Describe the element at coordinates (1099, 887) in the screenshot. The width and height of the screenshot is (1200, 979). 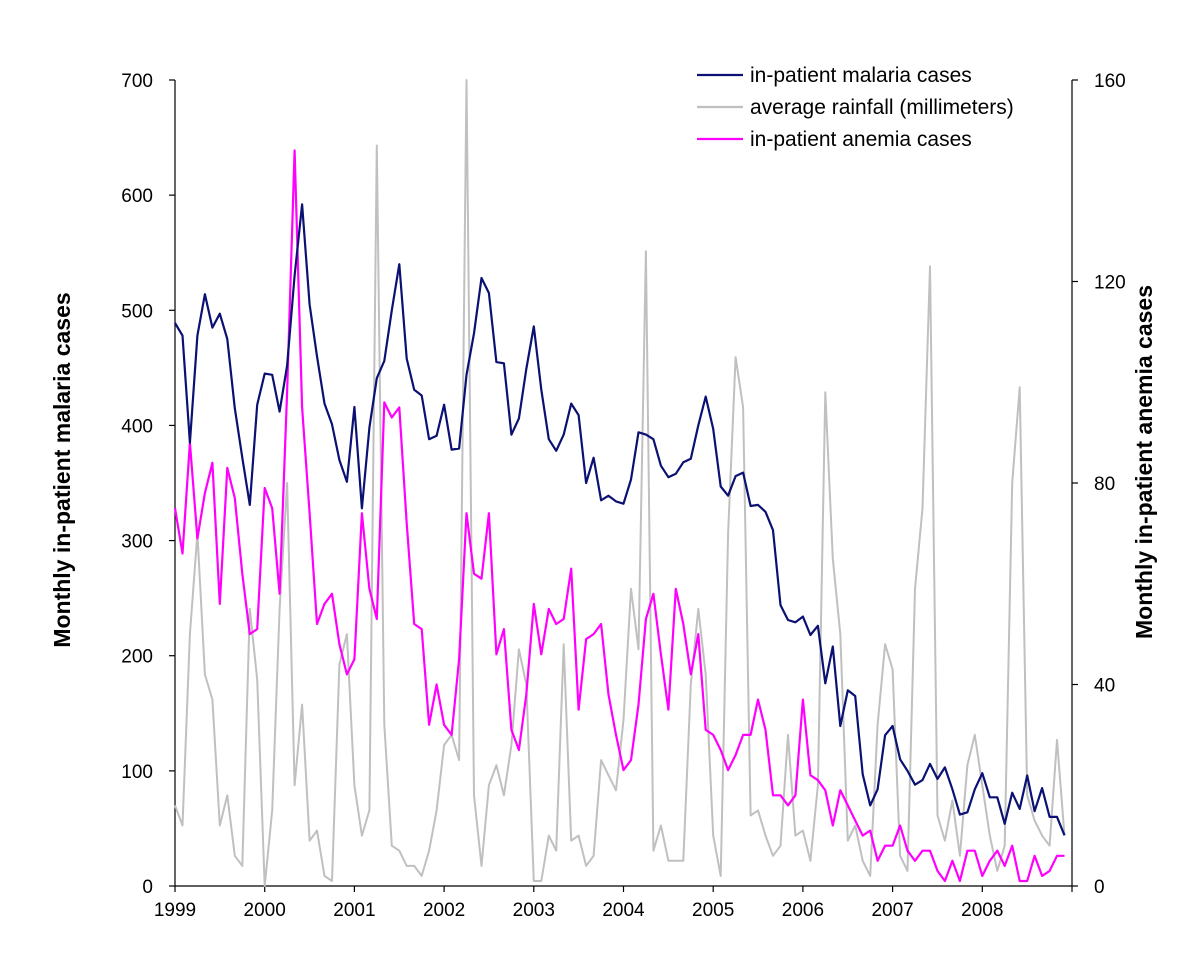
I see `right-tick-label: 0` at that location.